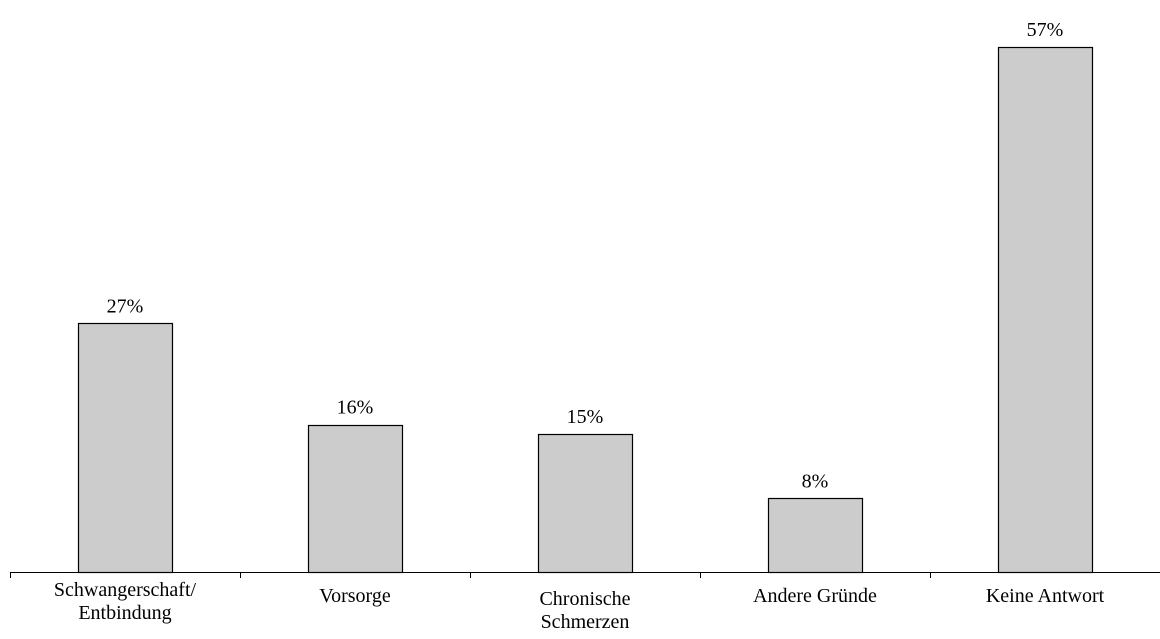  Describe the element at coordinates (355, 408) in the screenshot. I see `bar-value-label: 16%` at that location.